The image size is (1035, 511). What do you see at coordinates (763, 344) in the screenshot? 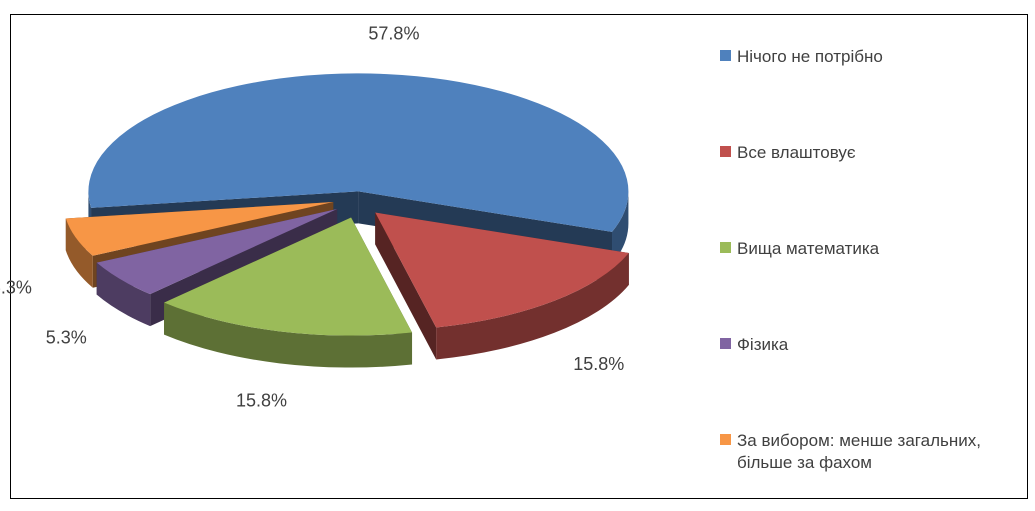
I see `legend-label: Фізика` at bounding box center [763, 344].